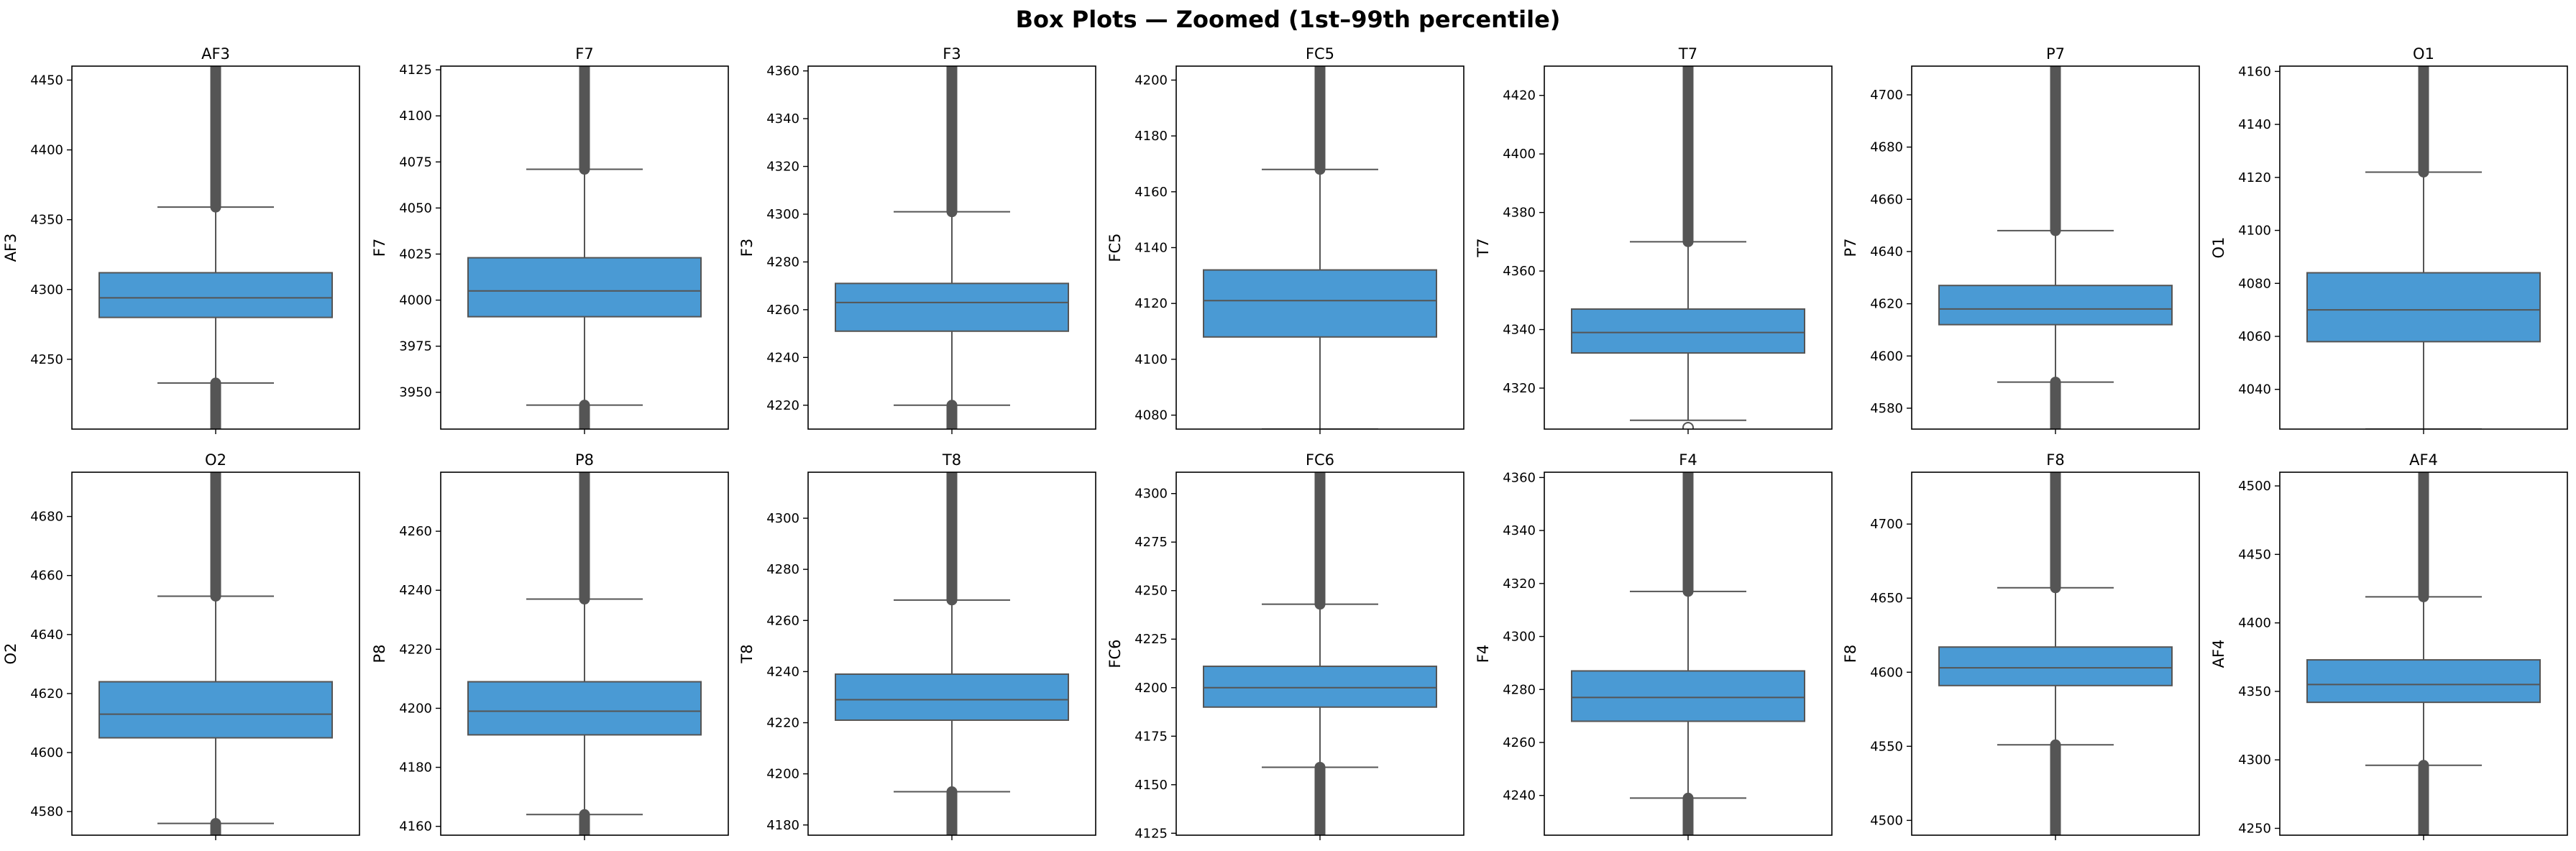 The image size is (2576, 851). Describe the element at coordinates (2021, 645) in the screenshot. I see `subplot-f8: 4500 4550 4600 4650 4700 F8 F8` at that location.